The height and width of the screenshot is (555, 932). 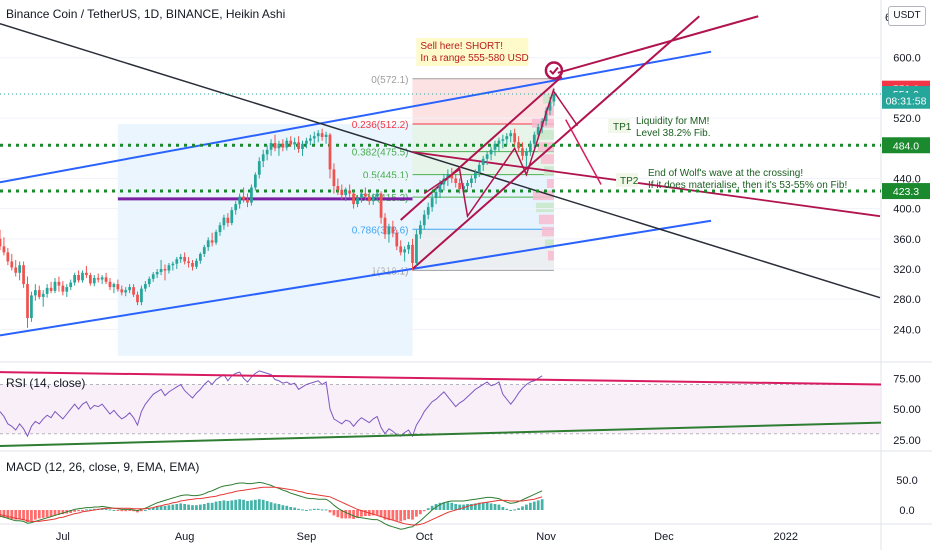 I want to click on rsi-tick-label: 25.00, so click(x=907, y=441).